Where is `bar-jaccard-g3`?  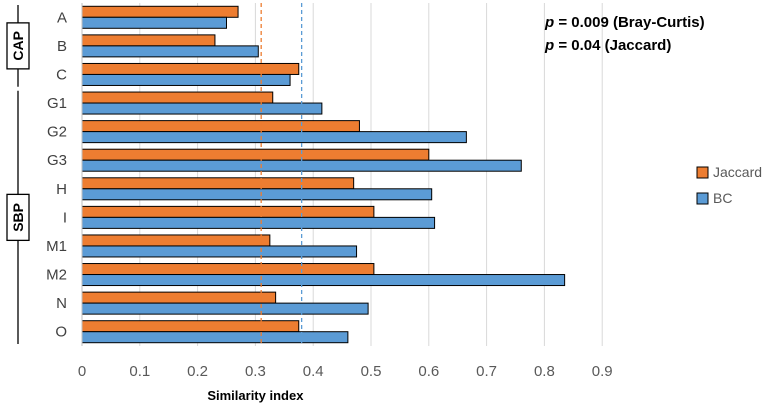 bar-jaccard-g3 is located at coordinates (255, 154).